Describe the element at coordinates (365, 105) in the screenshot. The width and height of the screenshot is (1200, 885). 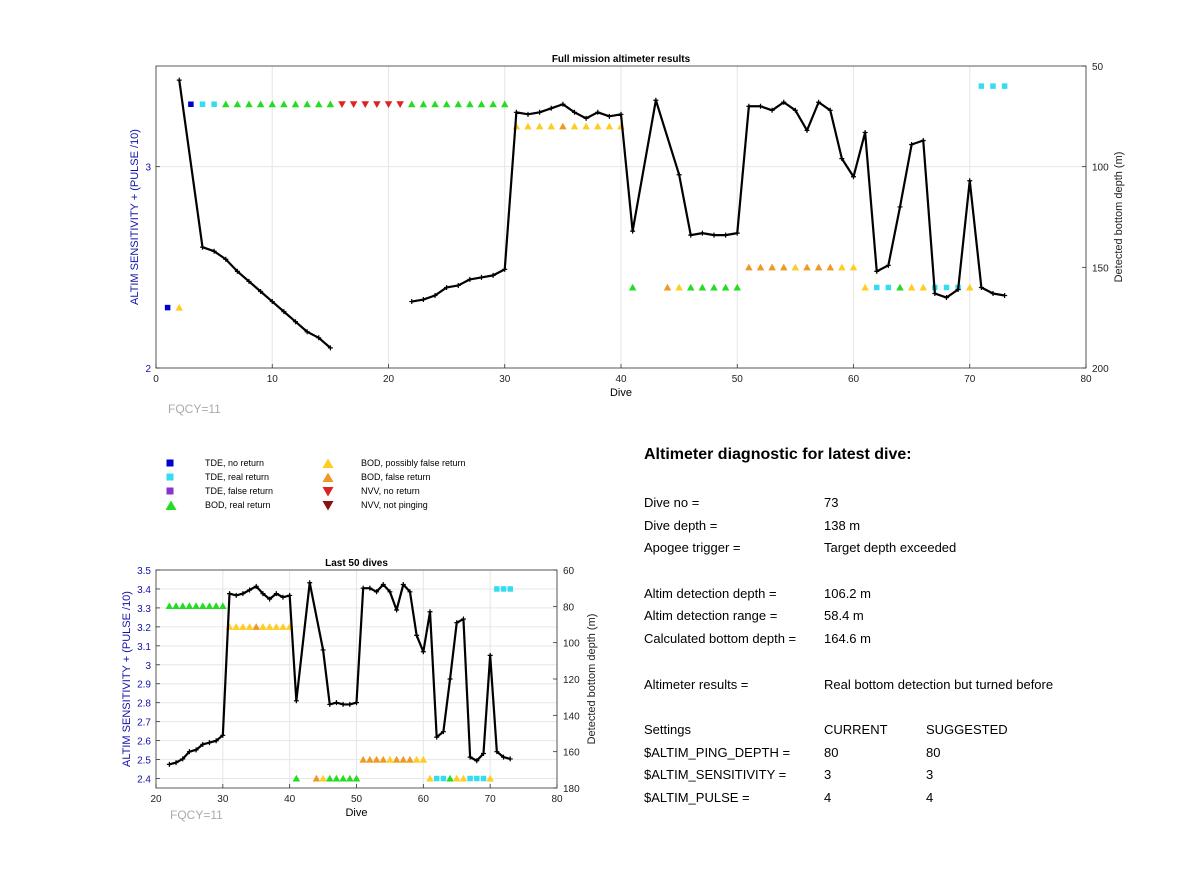
I see `marker-triangle-down` at that location.